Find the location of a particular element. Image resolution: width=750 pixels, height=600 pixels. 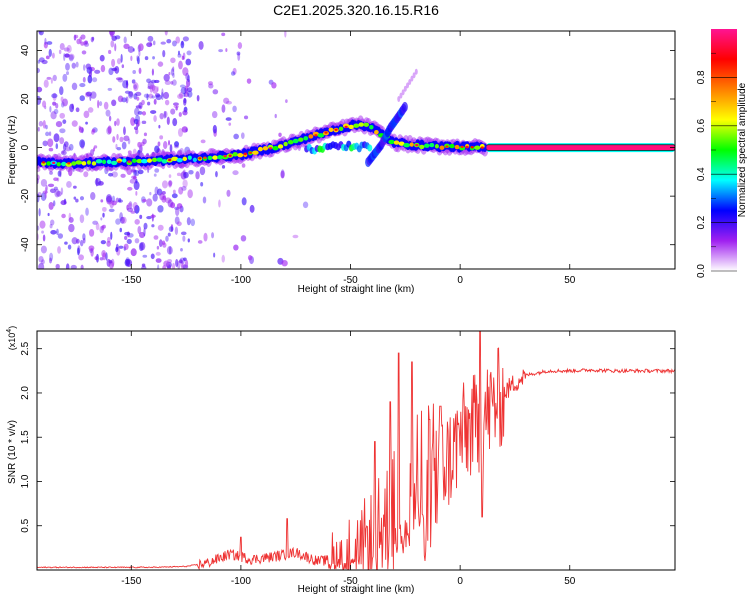

spectrogram-xtick-label: -100 is located at coordinates (241, 280).